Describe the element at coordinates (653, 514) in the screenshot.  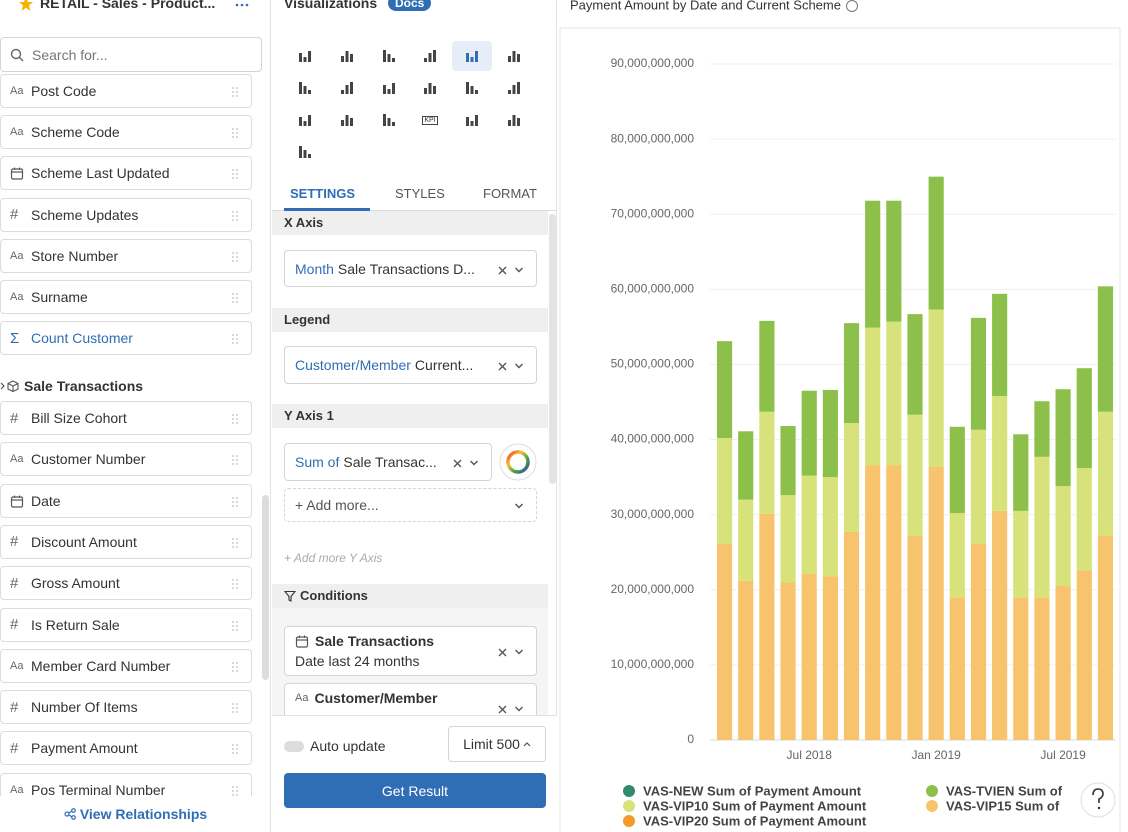
I see `y-tick-label: 30,000,000,000` at that location.